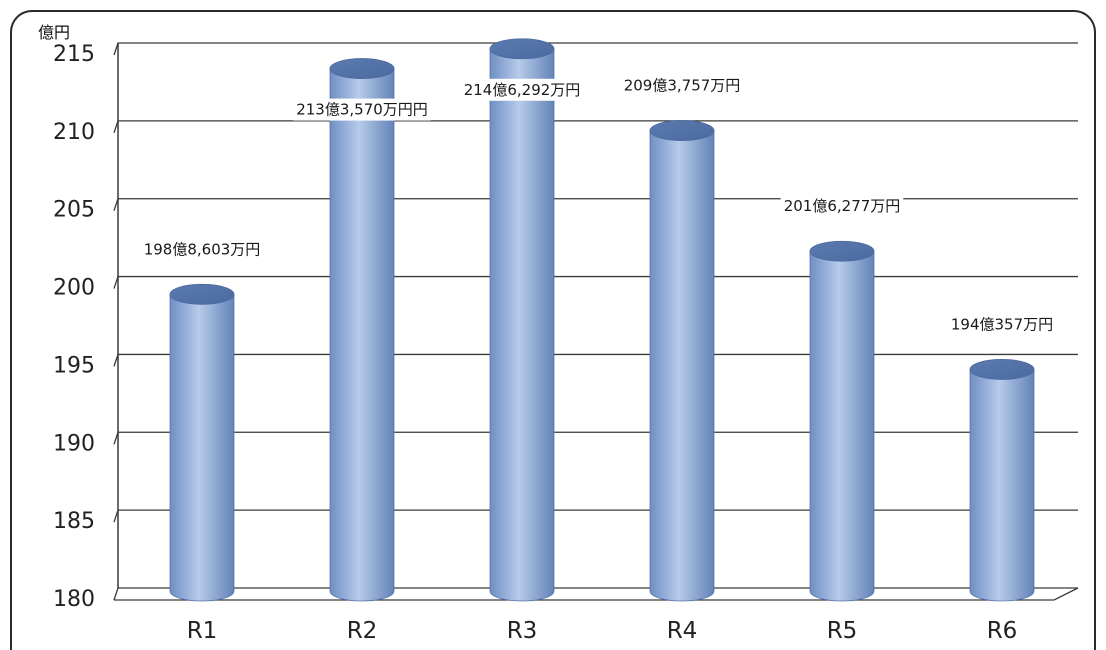 This screenshot has width=1106, height=650. I want to click on y-tick-label: 205, so click(74, 210).